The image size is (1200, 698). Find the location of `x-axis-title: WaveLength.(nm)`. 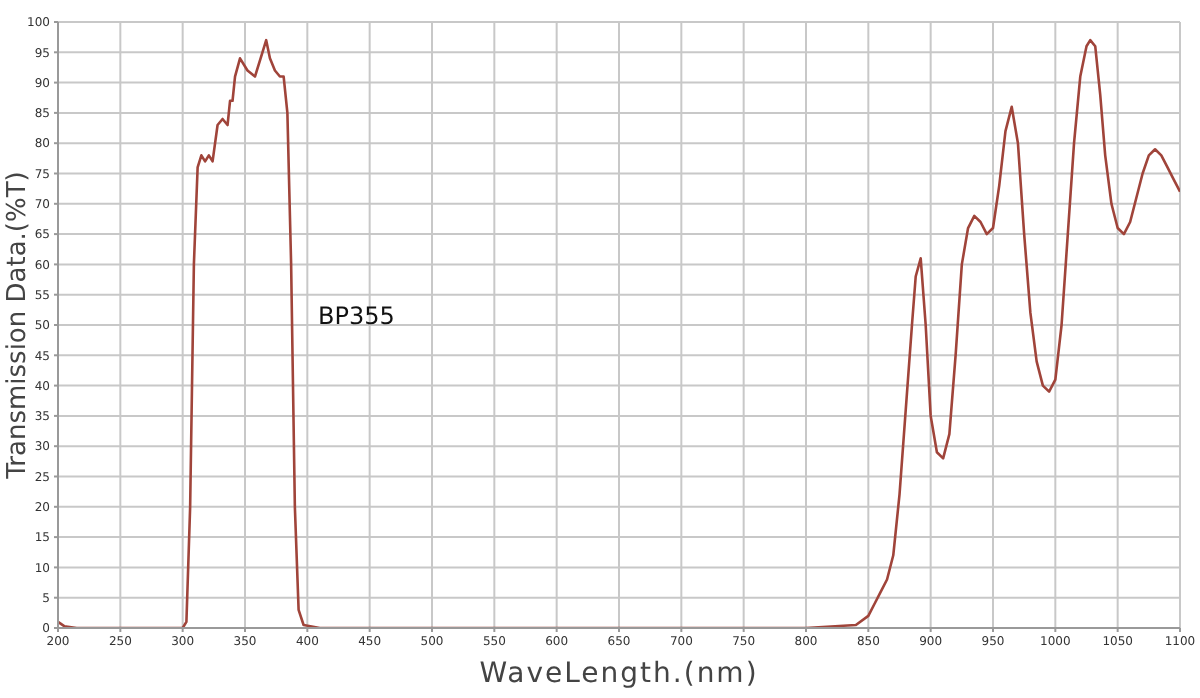

x-axis-title: WaveLength.(nm) is located at coordinates (619, 674).